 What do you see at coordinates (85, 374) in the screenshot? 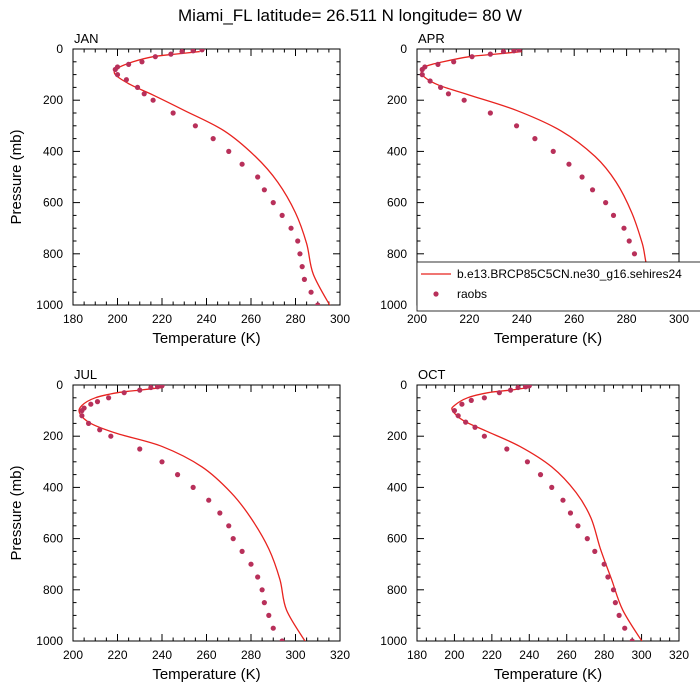
I see `panel-label: JUL` at bounding box center [85, 374].